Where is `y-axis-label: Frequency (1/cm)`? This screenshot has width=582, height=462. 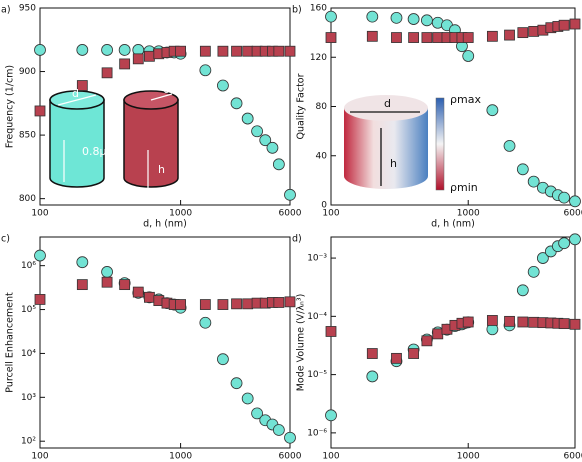 y-axis-label: Frequency (1/cm) is located at coordinates (10, 106).